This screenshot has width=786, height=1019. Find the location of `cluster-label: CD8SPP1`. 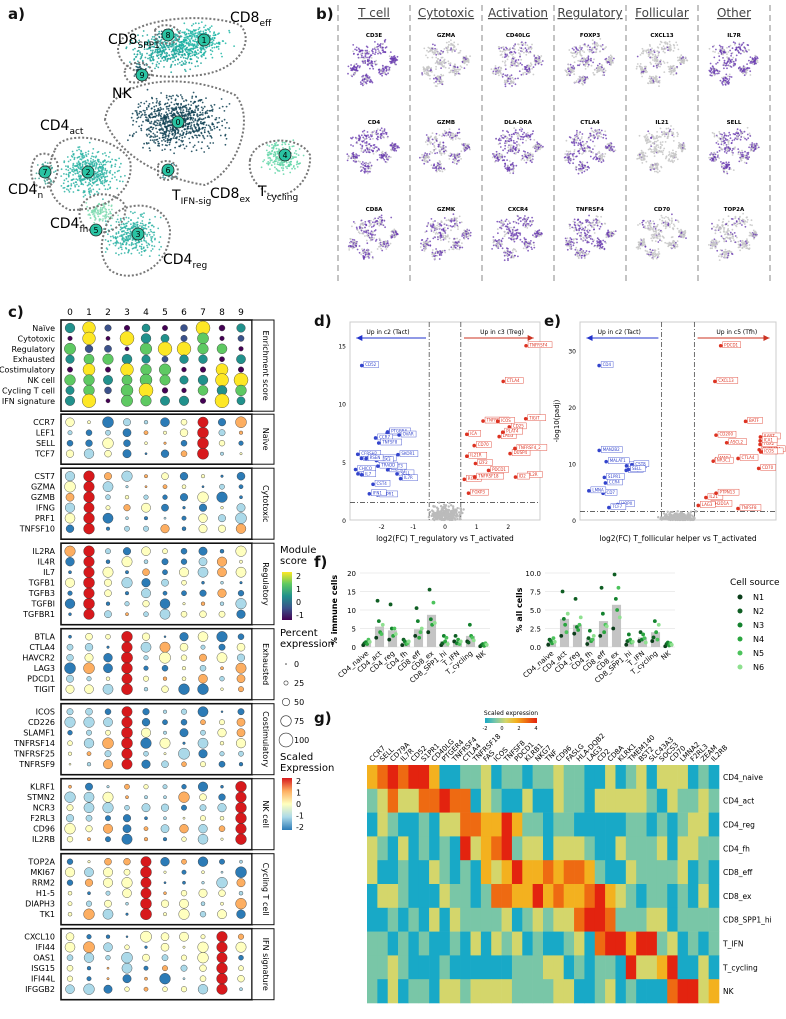

cluster-label: CD8SPP1 is located at coordinates (134, 41).